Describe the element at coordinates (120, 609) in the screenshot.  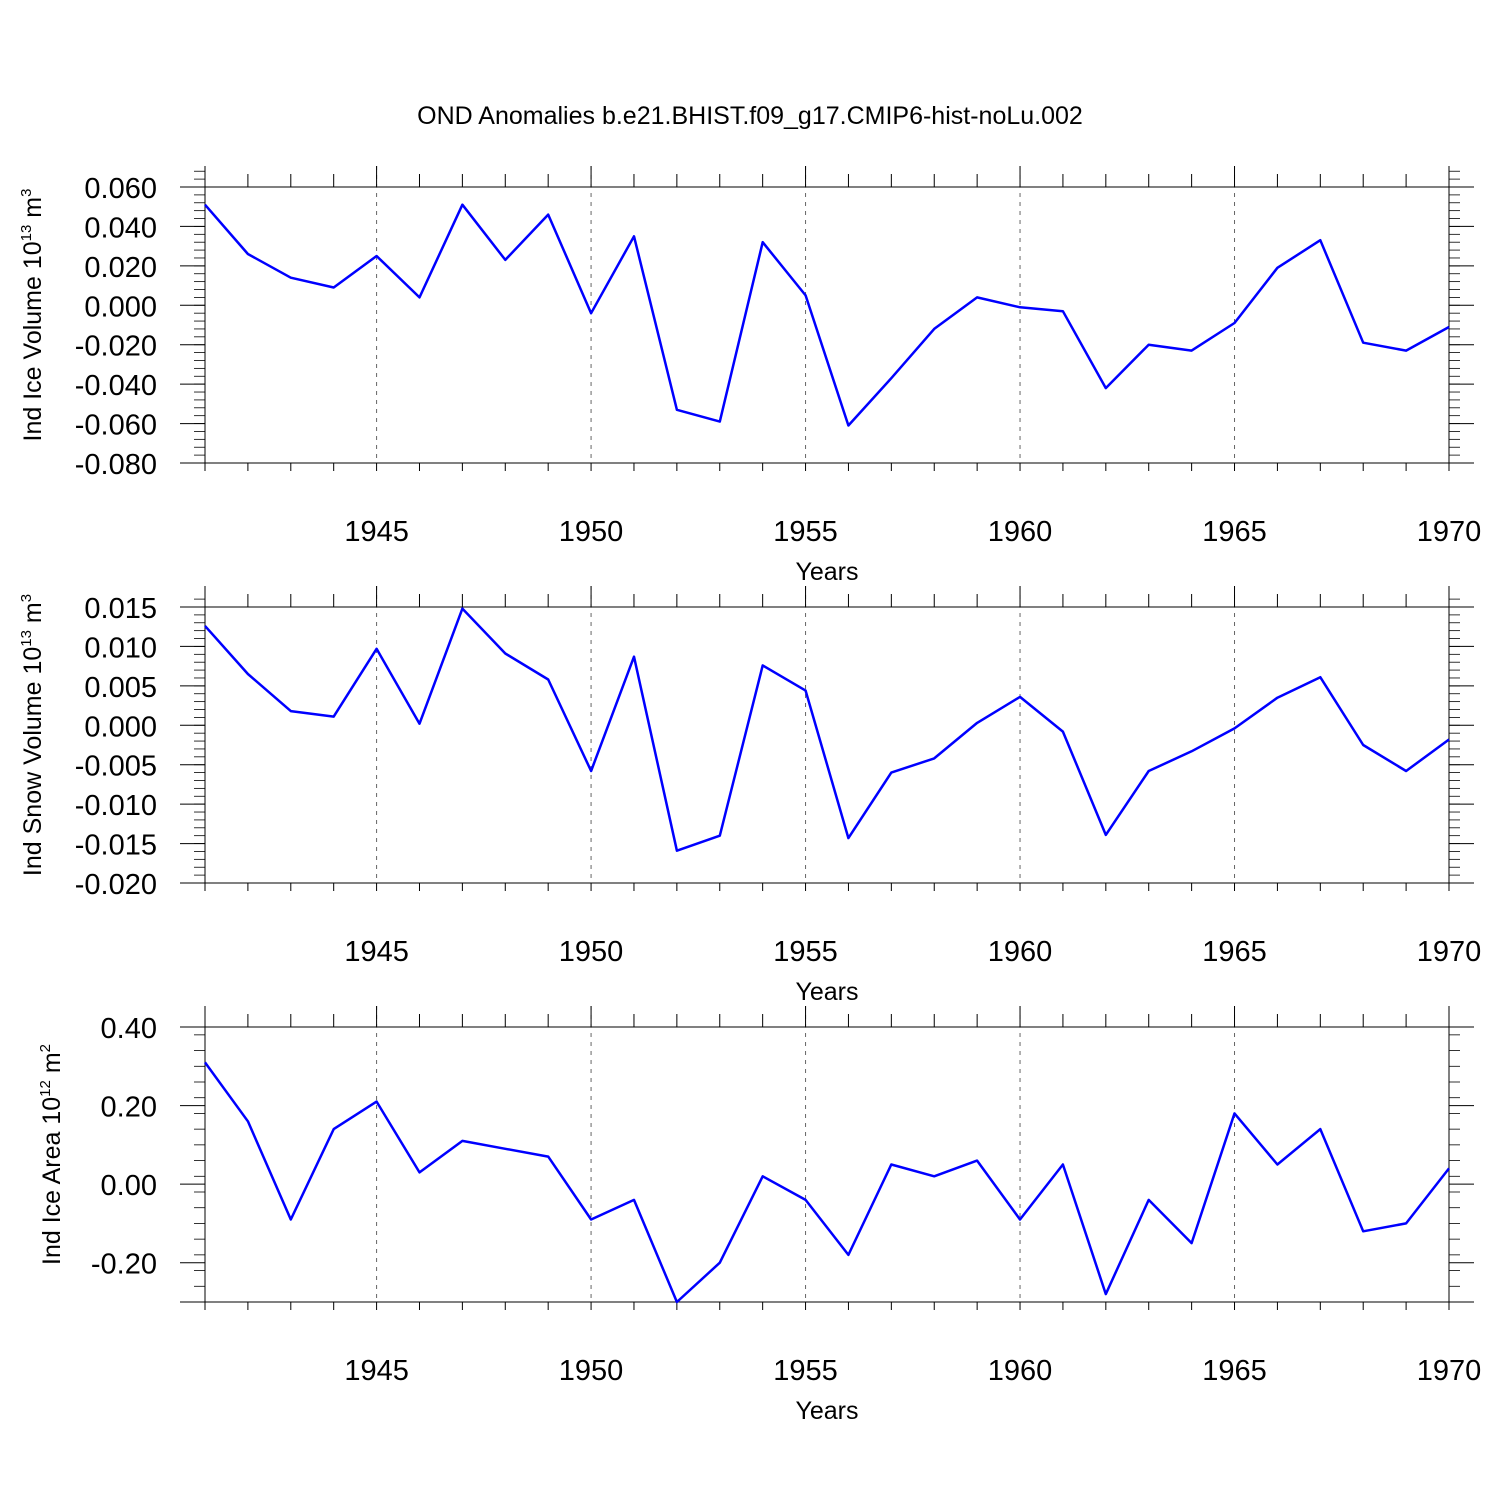
I see `y-tick-label: 0.015` at that location.